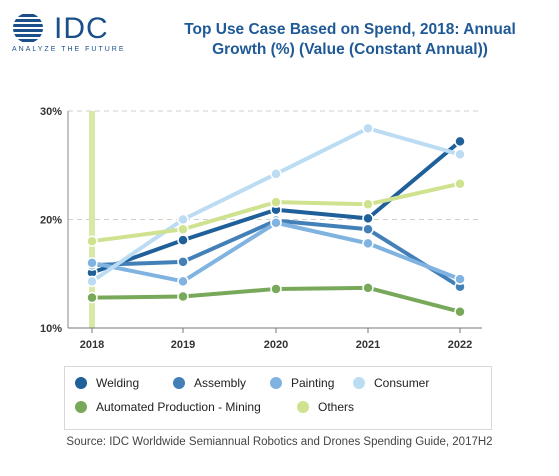  What do you see at coordinates (178, 407) in the screenshot?
I see `legend-label: Automated Production - Mining` at bounding box center [178, 407].